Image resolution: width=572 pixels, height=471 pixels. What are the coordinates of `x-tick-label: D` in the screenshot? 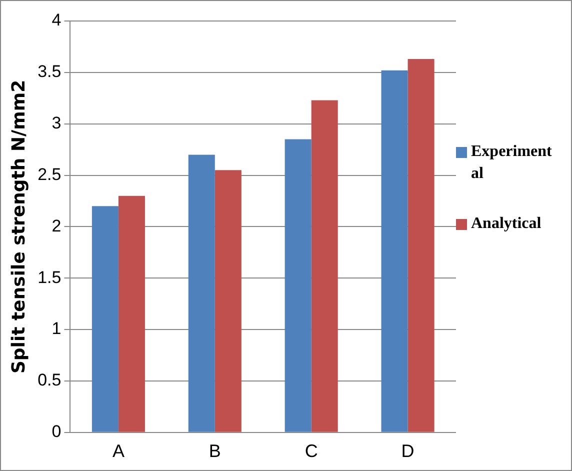 It's located at (407, 451).